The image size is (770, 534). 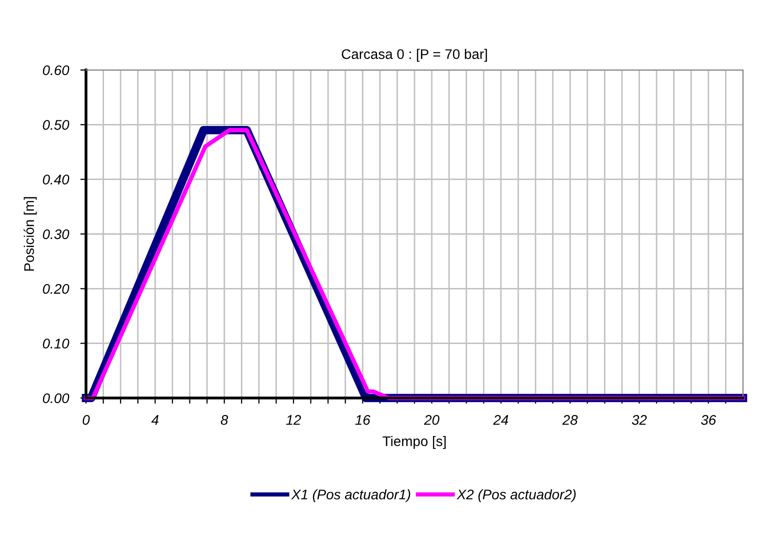 What do you see at coordinates (30, 234) in the screenshot?
I see `y-axis-title: Posición [m]` at bounding box center [30, 234].